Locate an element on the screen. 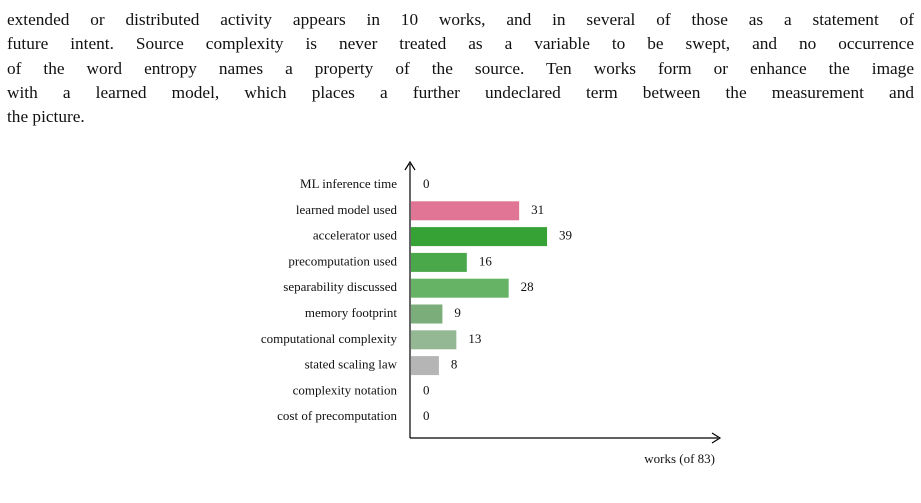  category-label: cost of precomputation is located at coordinates (337, 415).